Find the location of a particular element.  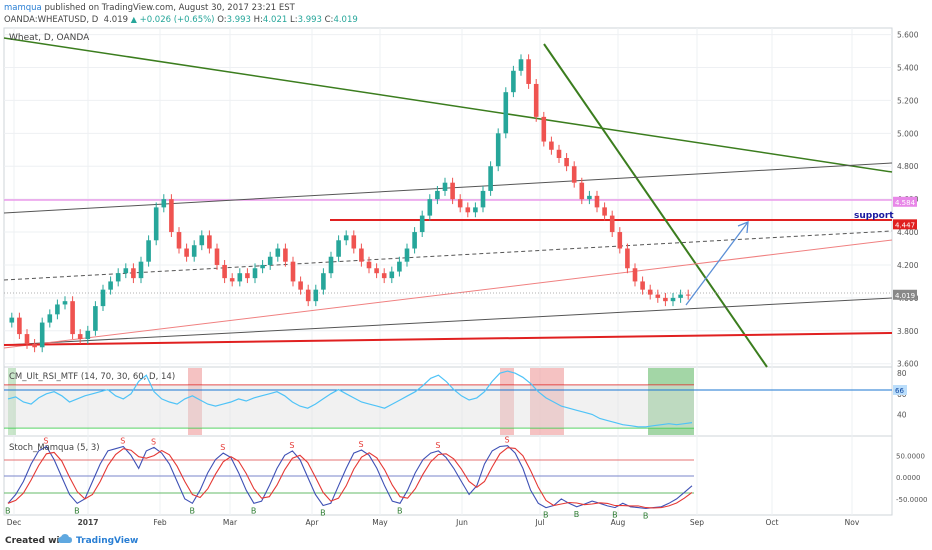

dashed-mid-line is located at coordinates (448, 255).